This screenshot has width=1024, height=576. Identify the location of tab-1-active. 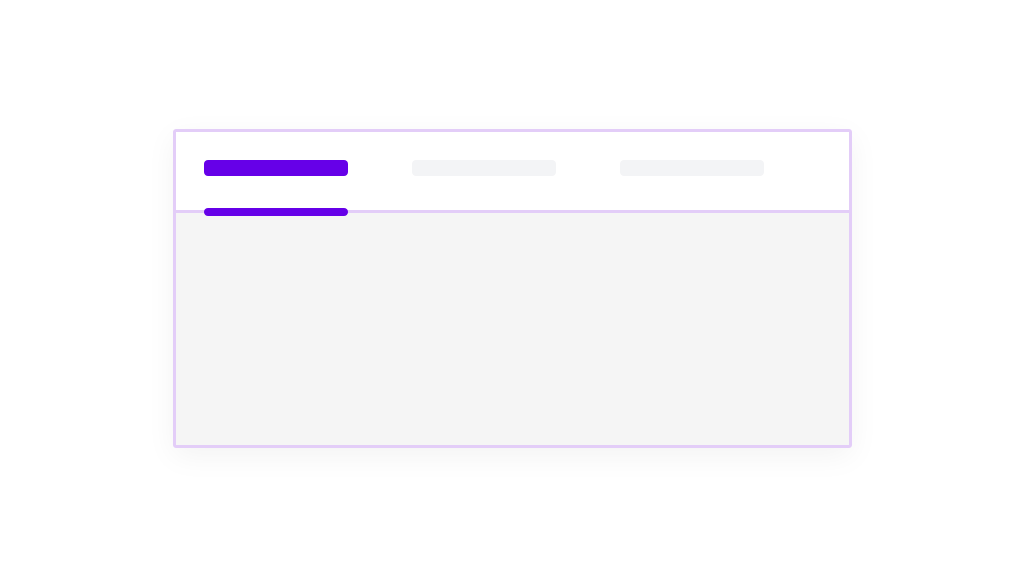
(276, 168).